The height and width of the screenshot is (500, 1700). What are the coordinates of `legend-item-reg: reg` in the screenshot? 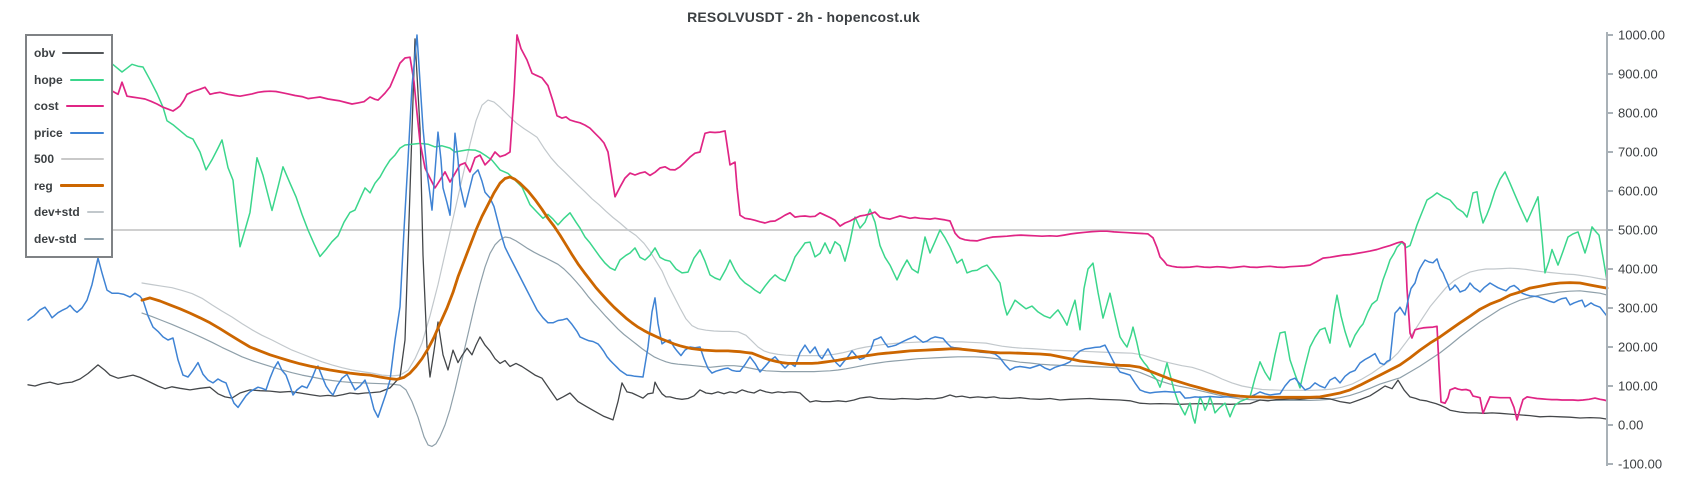 It's located at (69, 186).